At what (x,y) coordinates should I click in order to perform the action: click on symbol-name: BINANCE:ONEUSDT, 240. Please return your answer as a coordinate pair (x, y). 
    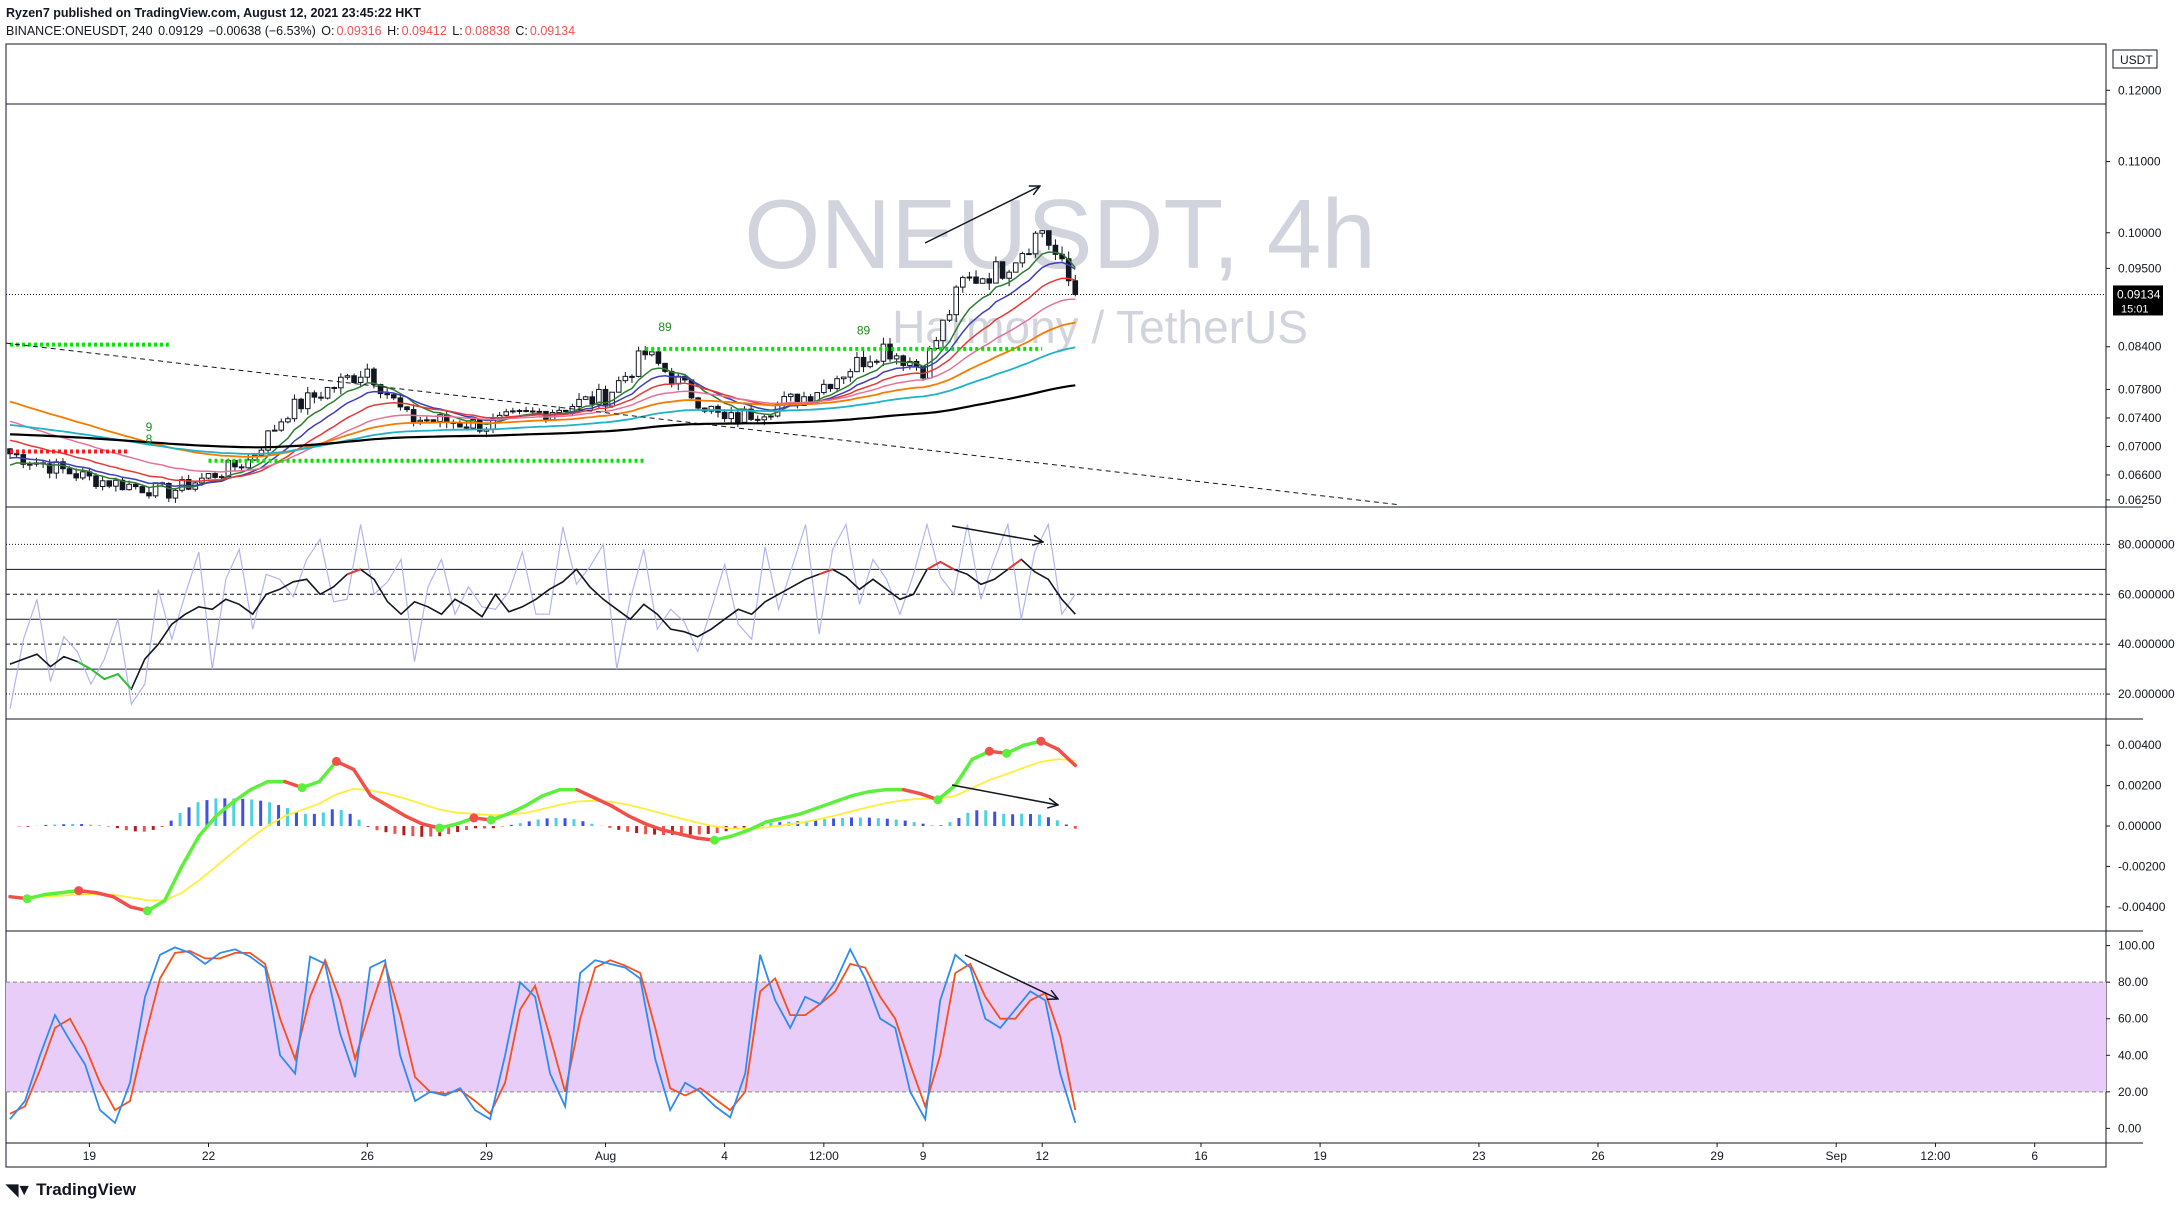
    Looking at the image, I should click on (79, 31).